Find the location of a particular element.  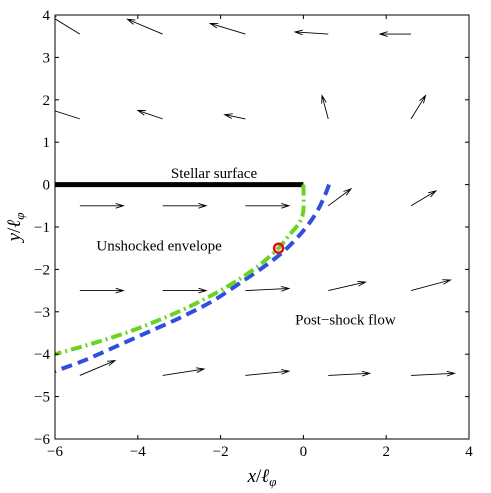

y-tick-label: 1 is located at coordinates (47, 143).